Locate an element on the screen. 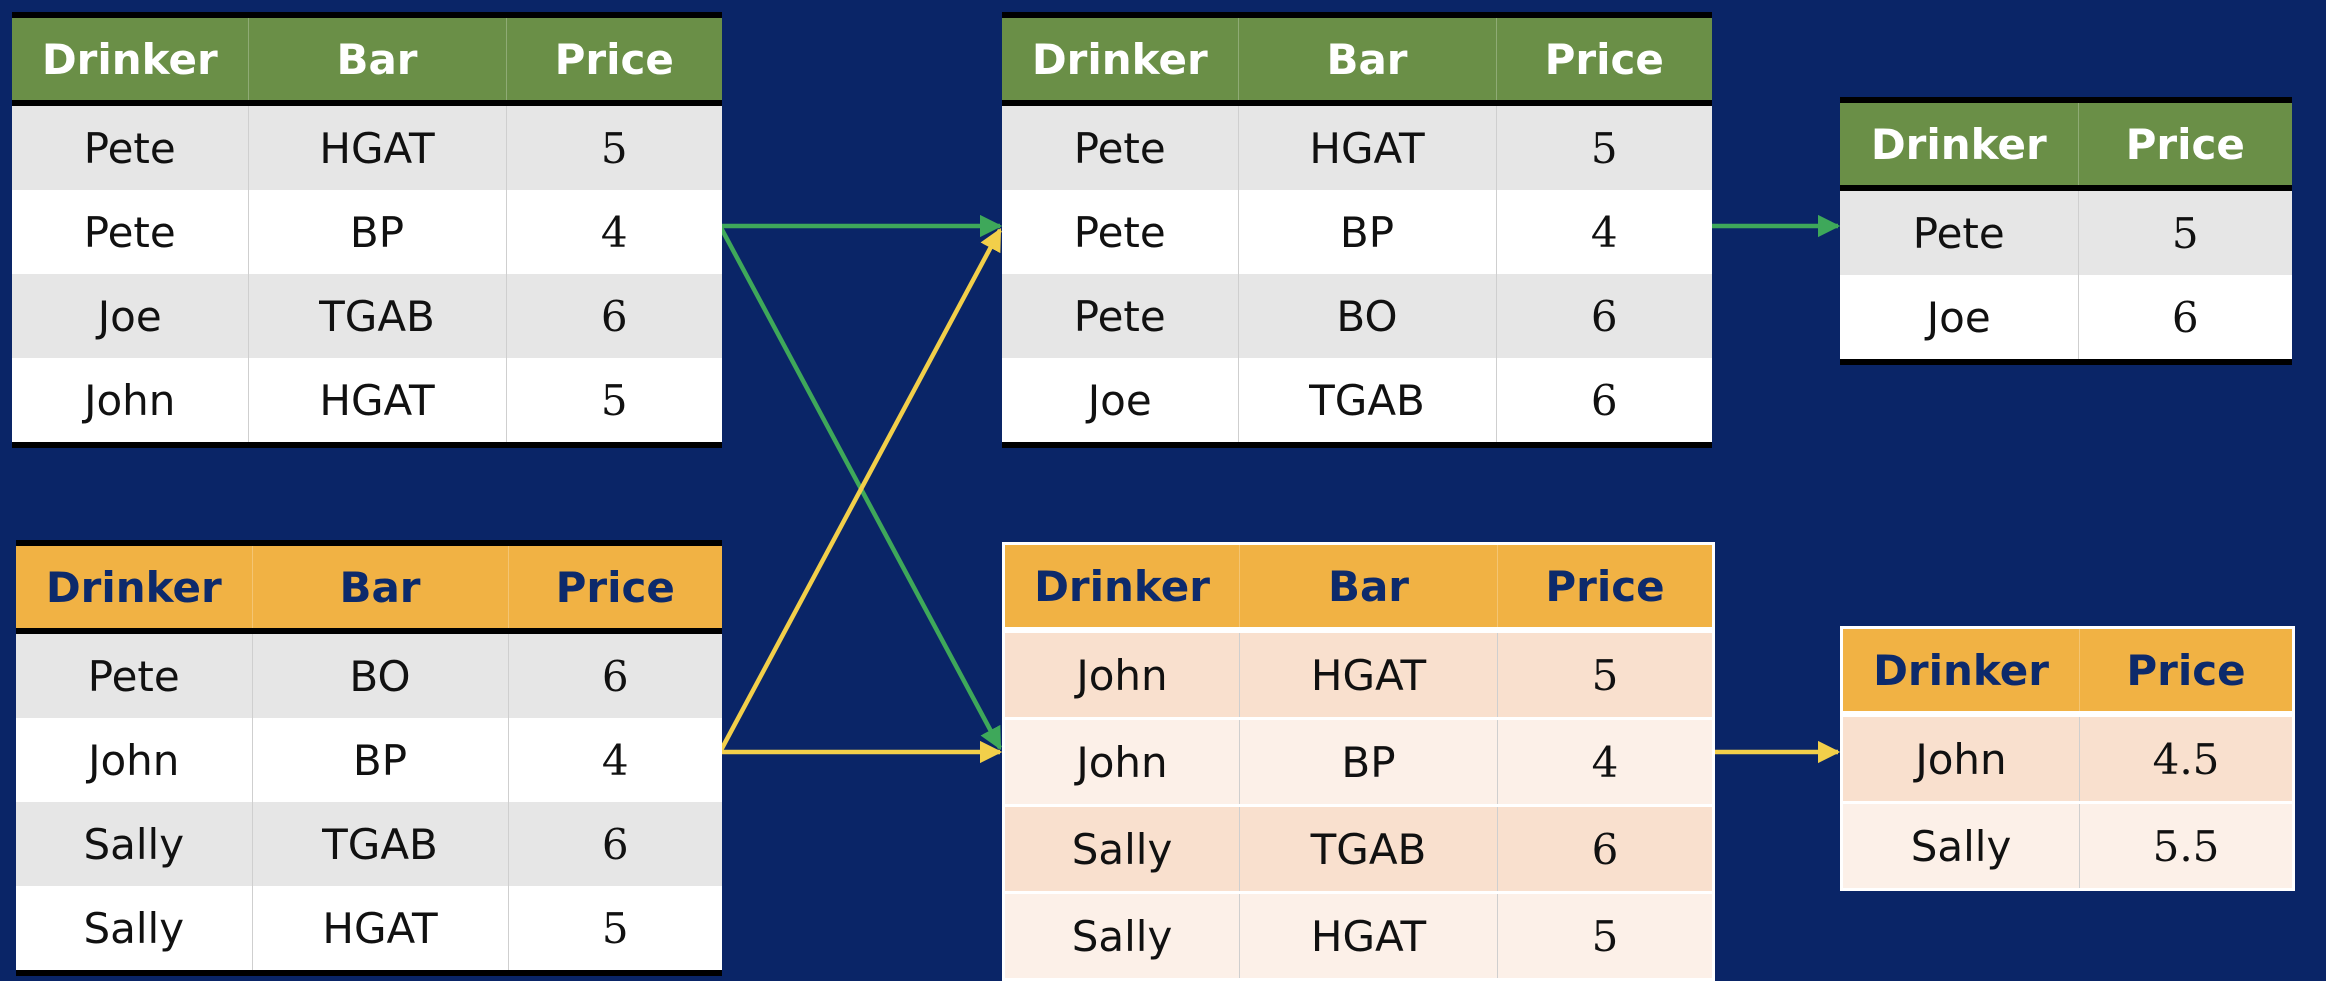 This screenshot has height=981, width=2326. arrow-yellow-bottom-left-to-top-middle is located at coordinates (860, 491).